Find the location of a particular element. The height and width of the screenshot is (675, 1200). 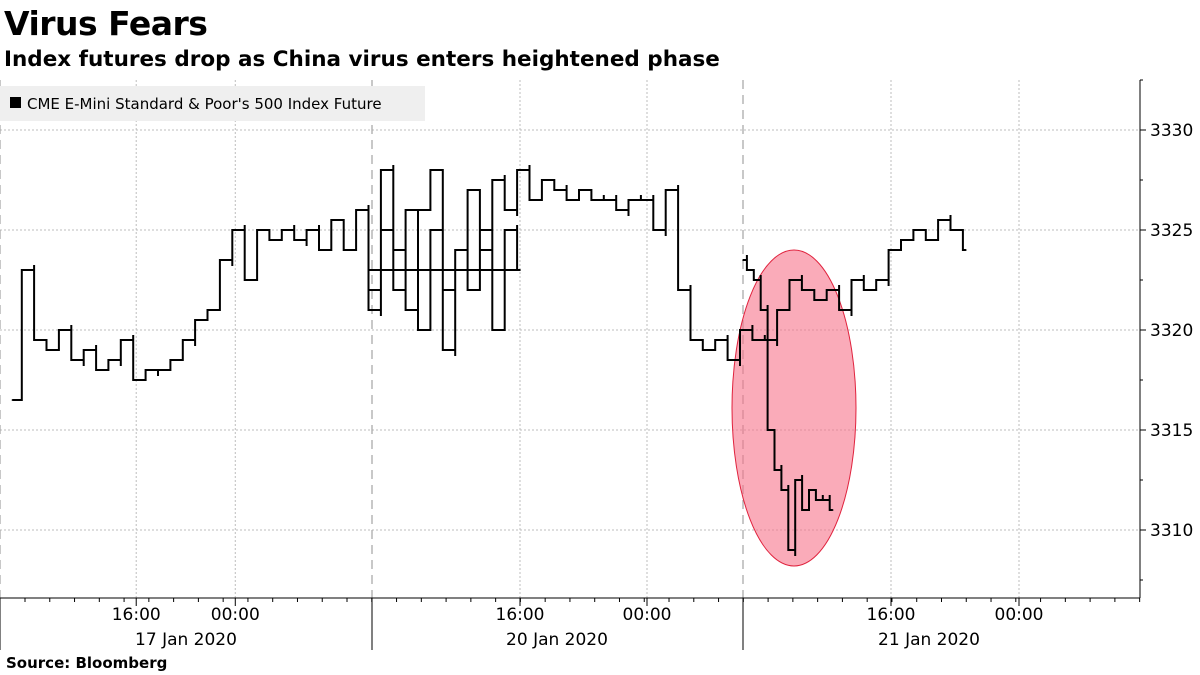

legend-swatch is located at coordinates (15, 102).